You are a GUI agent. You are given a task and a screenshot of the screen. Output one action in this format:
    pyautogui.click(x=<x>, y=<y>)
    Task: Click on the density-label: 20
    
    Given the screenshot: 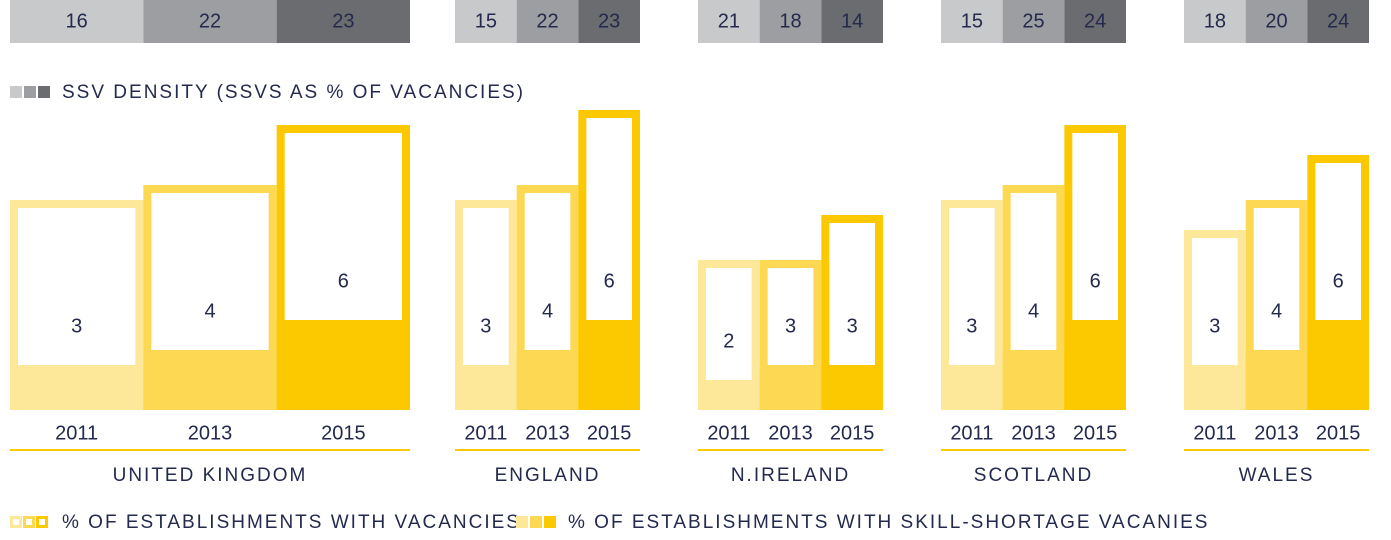 What is the action you would take?
    pyautogui.click(x=1276, y=21)
    